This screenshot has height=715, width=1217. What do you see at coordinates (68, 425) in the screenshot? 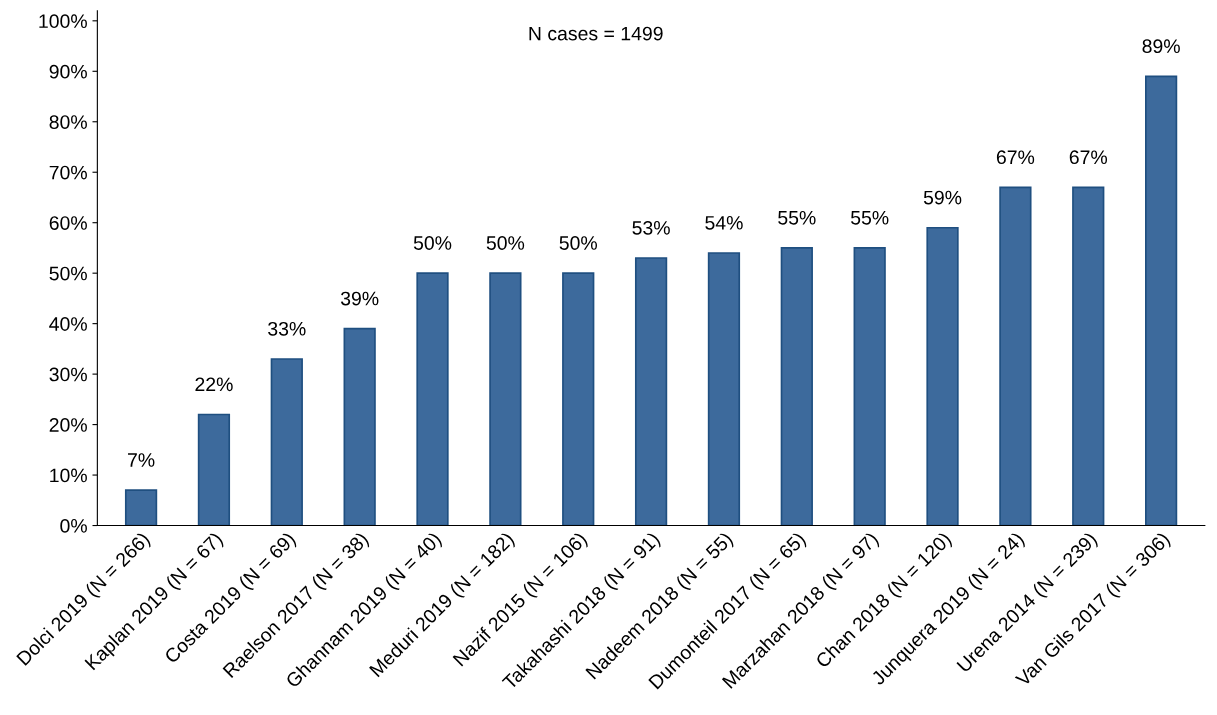
I see `y-tick-label: 20%` at bounding box center [68, 425].